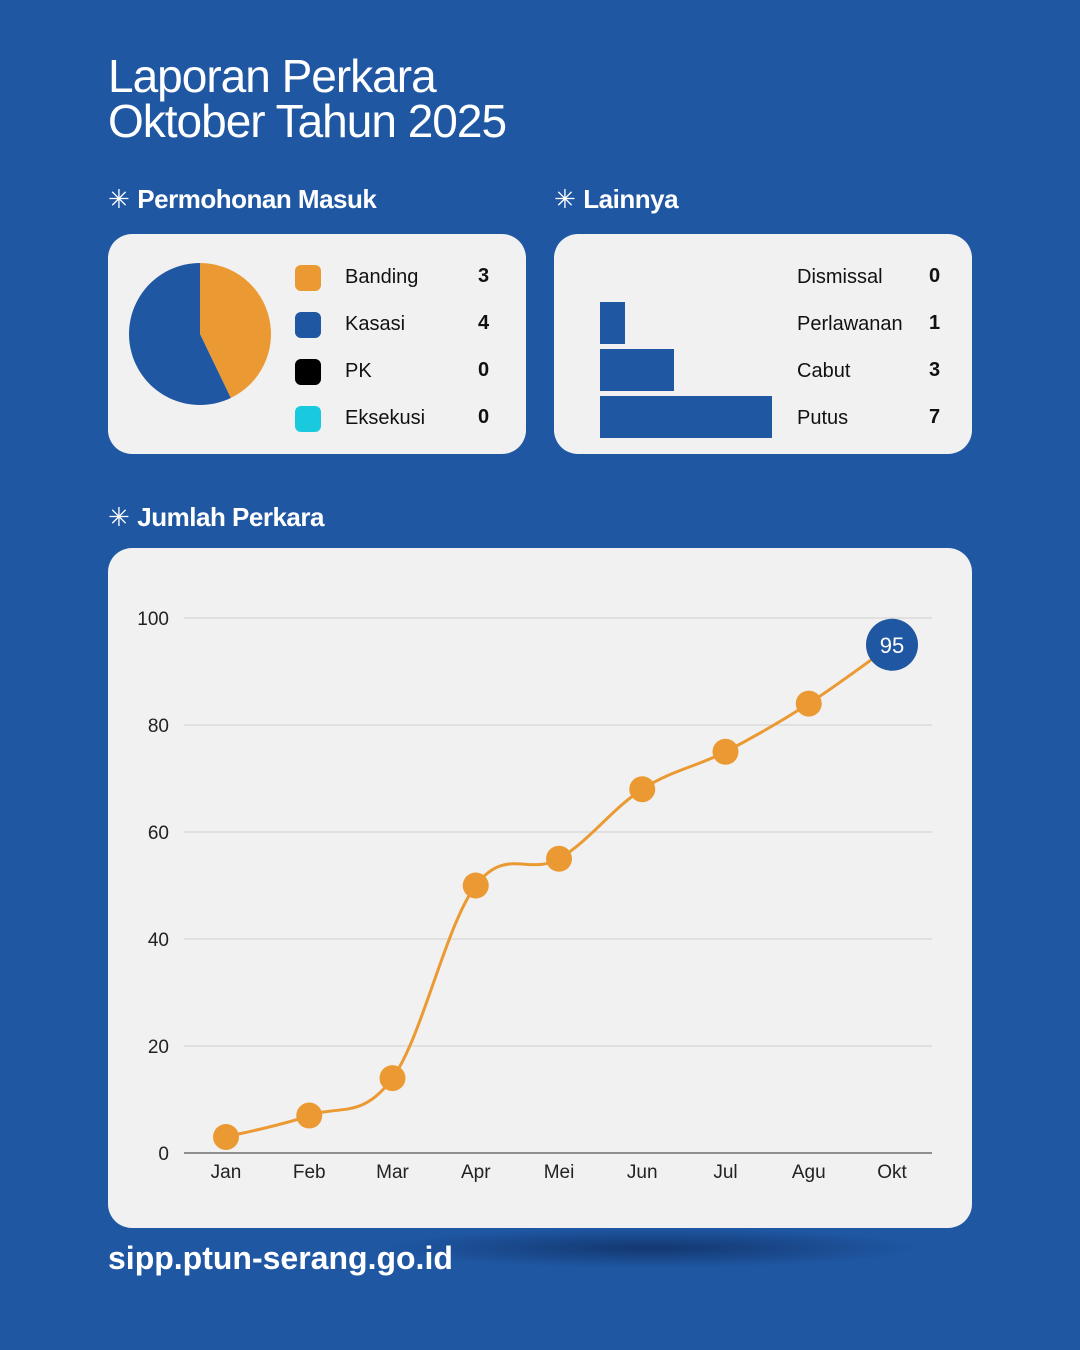  I want to click on bar-label-cabut: Cabut, so click(824, 371).